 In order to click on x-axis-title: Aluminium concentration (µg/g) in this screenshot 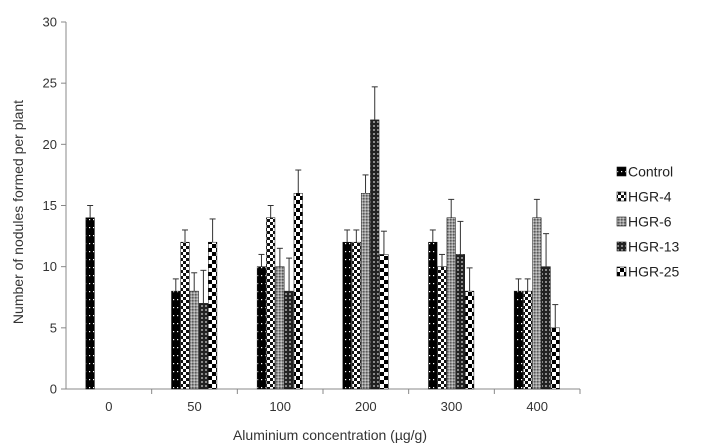, I will do `click(330, 435)`.